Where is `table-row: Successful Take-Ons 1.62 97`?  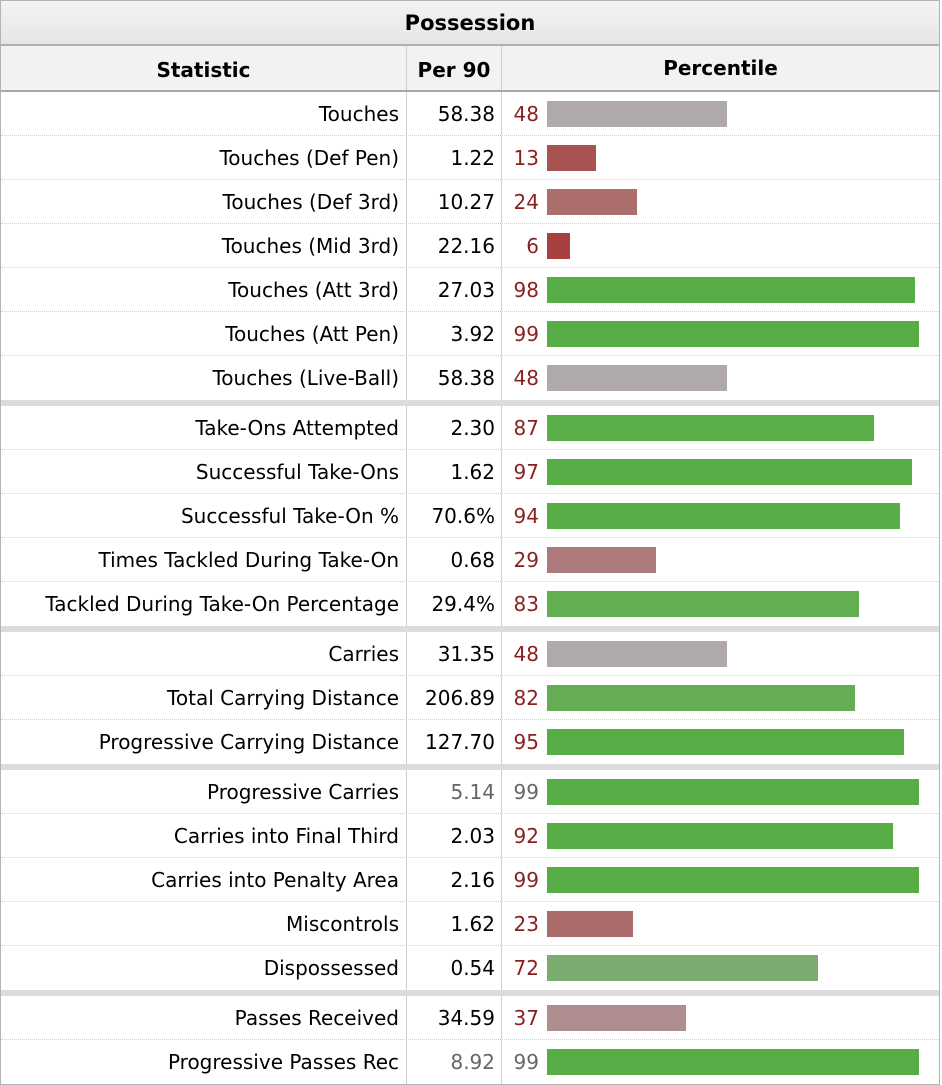 table-row: Successful Take-Ons 1.62 97 is located at coordinates (470, 472).